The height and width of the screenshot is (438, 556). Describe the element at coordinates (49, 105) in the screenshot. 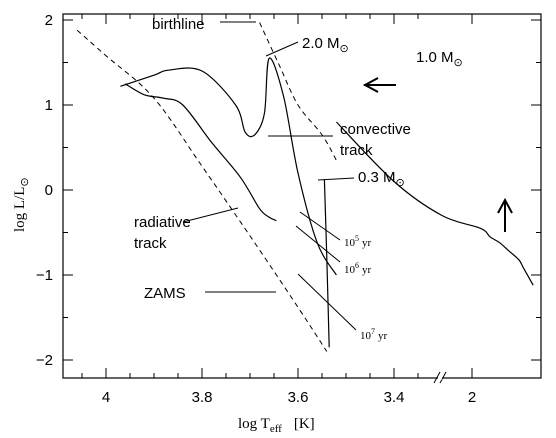

I see `y-tick-label: 1` at that location.